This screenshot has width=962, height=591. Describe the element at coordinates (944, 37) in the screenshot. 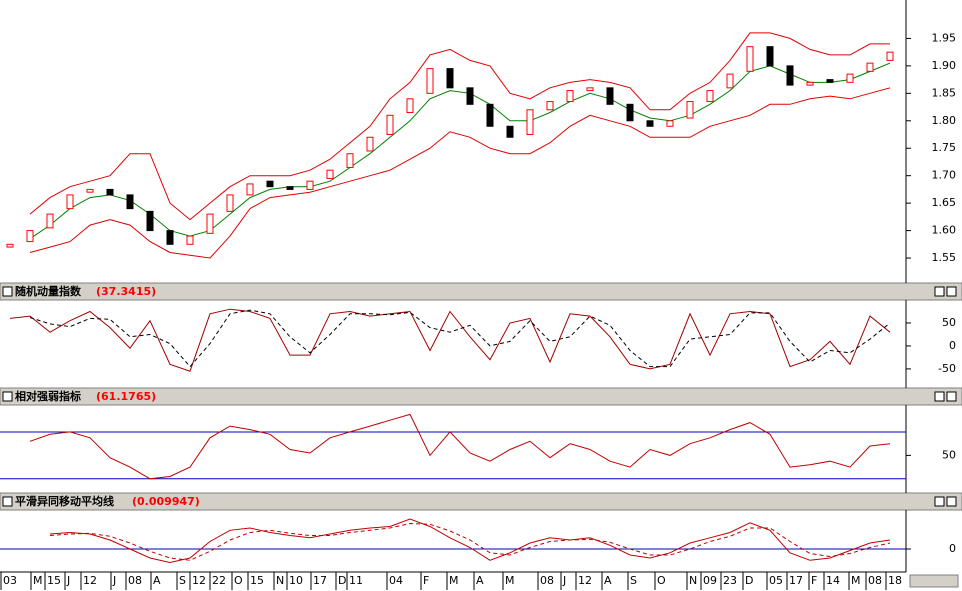

I see `y-tick-label: 1.95` at that location.